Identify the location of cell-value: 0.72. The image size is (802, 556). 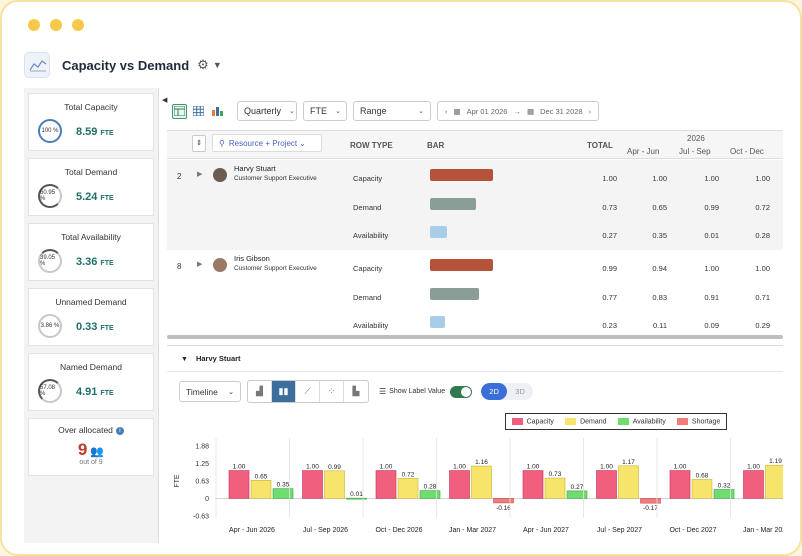
(762, 207).